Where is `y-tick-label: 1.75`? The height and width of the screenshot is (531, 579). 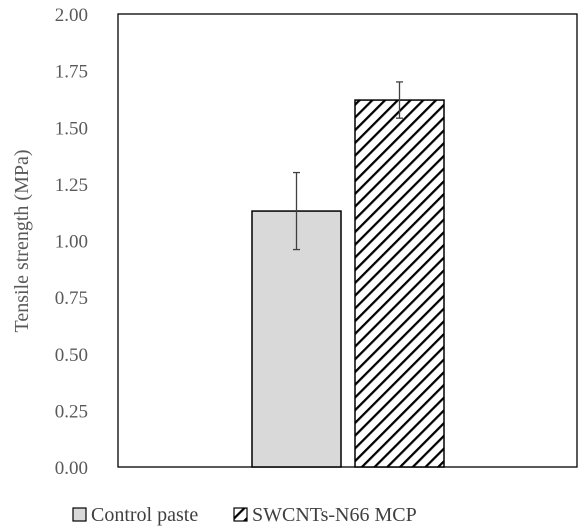 y-tick-label: 1.75 is located at coordinates (71, 72).